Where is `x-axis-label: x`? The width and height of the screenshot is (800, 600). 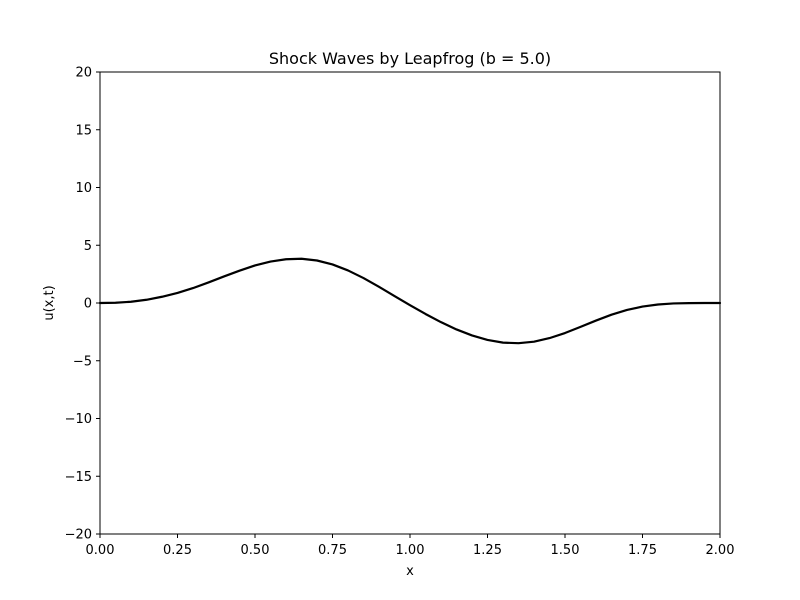
x-axis-label: x is located at coordinates (410, 571).